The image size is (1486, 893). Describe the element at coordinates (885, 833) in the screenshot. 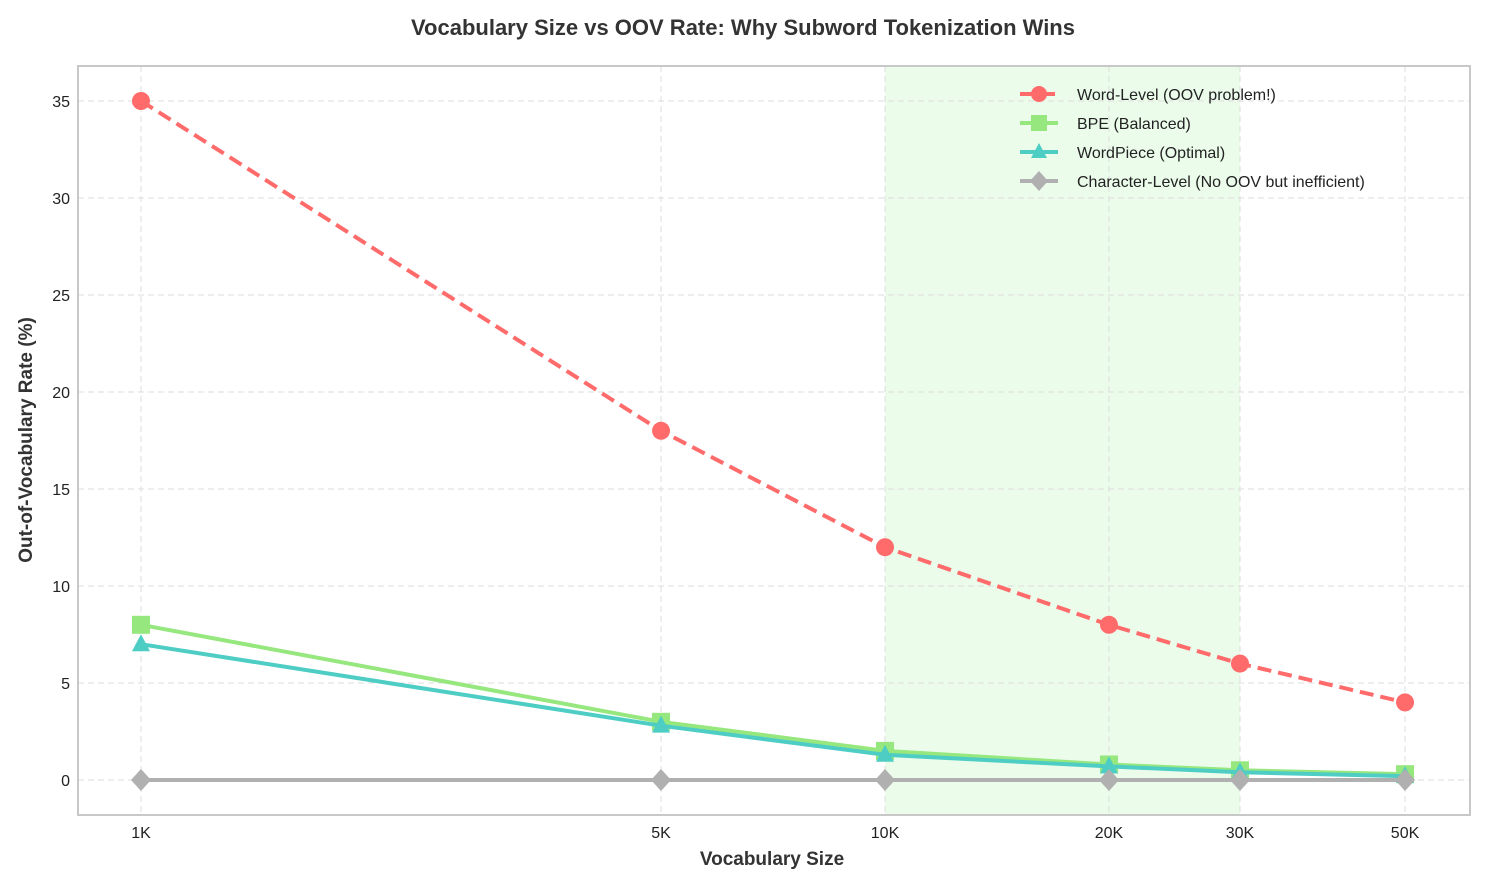

I see `x-tick-label: 10K` at that location.